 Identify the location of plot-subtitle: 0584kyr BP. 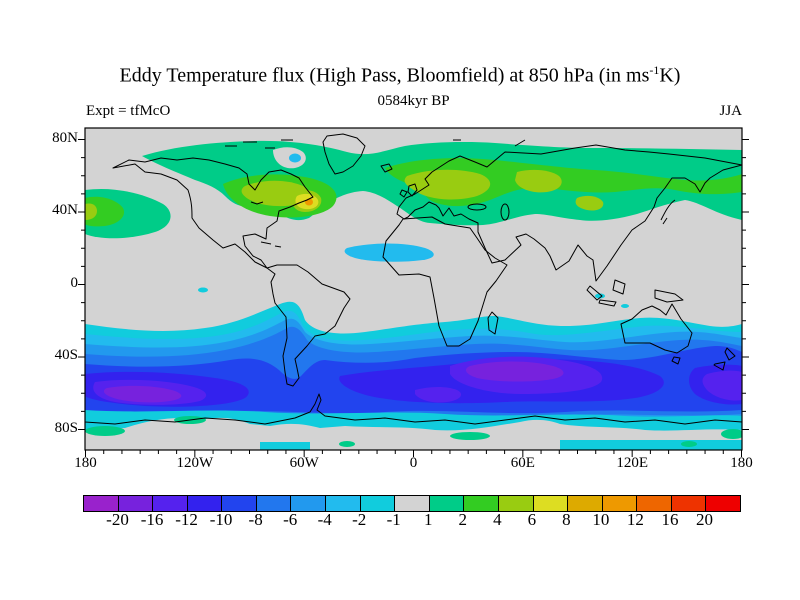
(413, 101).